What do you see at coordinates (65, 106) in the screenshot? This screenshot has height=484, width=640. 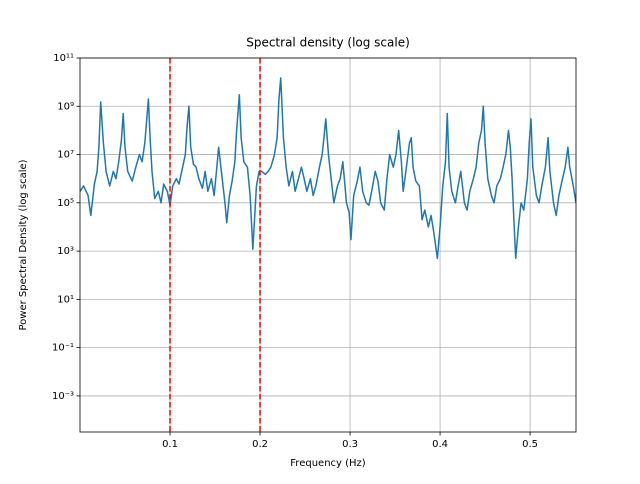 I see `y-tick-label: 10⁹` at bounding box center [65, 106].